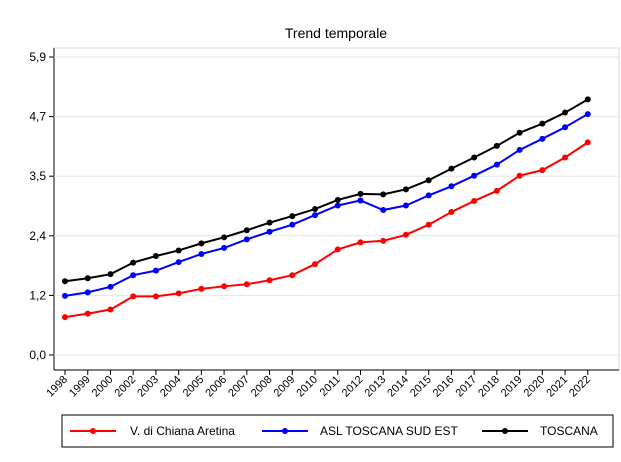  Describe the element at coordinates (182, 431) in the screenshot. I see `legend-label: V. di Chiana Aretina` at that location.